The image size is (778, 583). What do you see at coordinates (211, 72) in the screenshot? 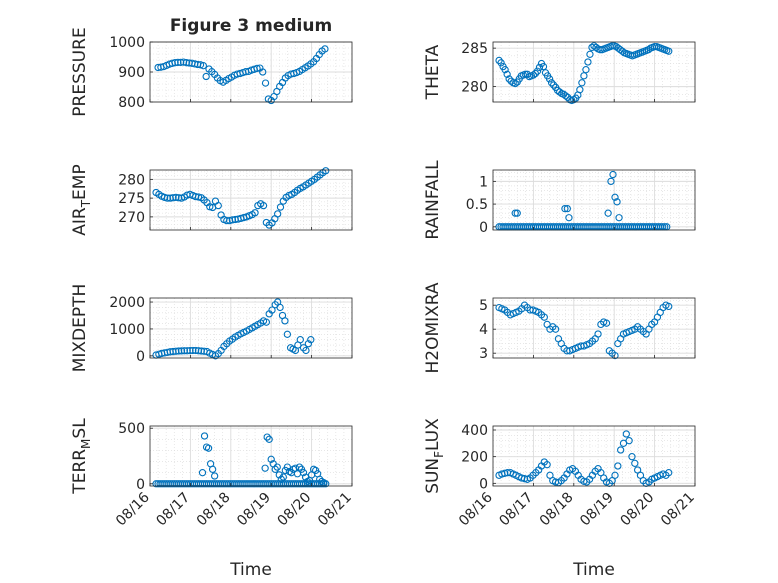
I see `subplot-pressure: 800 900 1000 PRESSURE` at bounding box center [211, 72].